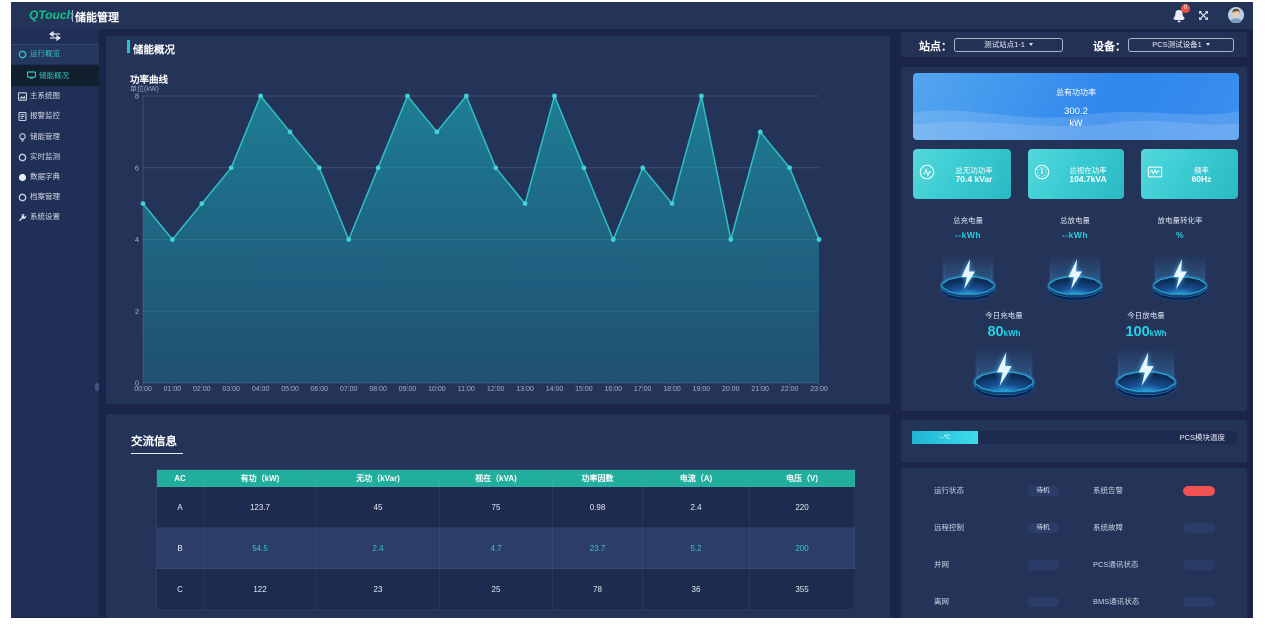 The height and width of the screenshot is (624, 1269). What do you see at coordinates (408, 389) in the screenshot?
I see `svg-text: 09:00` at bounding box center [408, 389].